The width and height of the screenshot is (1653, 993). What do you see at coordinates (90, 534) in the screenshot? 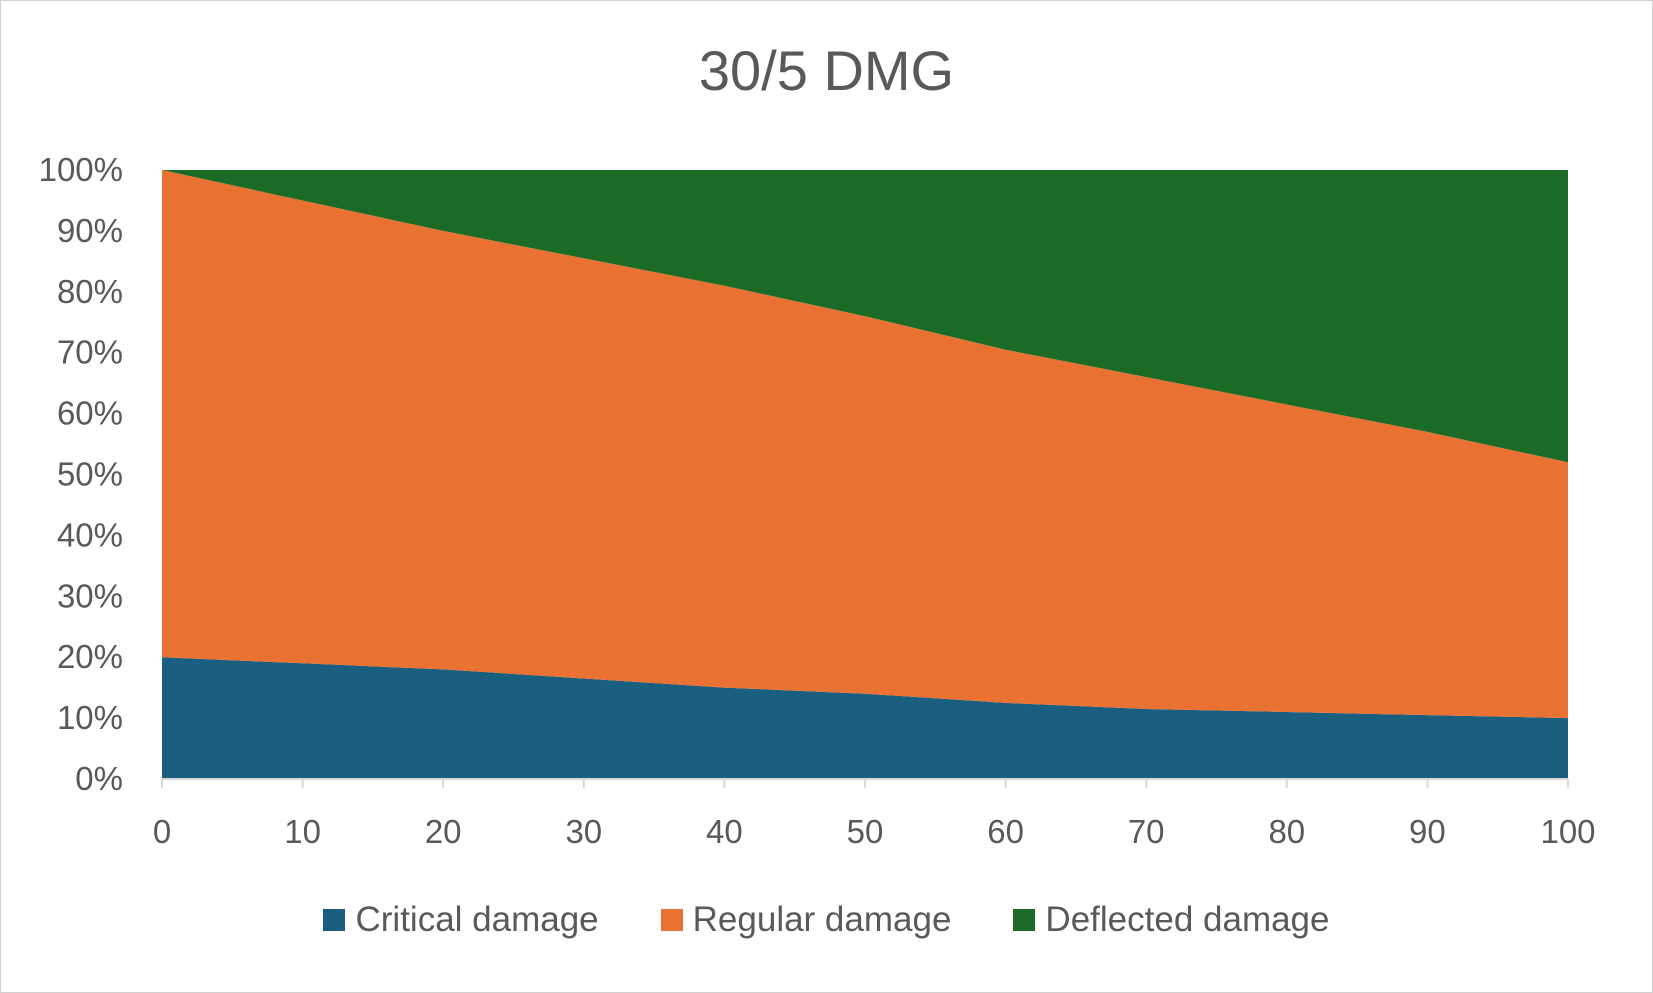
I see `y-tick-label: 40%` at bounding box center [90, 534].